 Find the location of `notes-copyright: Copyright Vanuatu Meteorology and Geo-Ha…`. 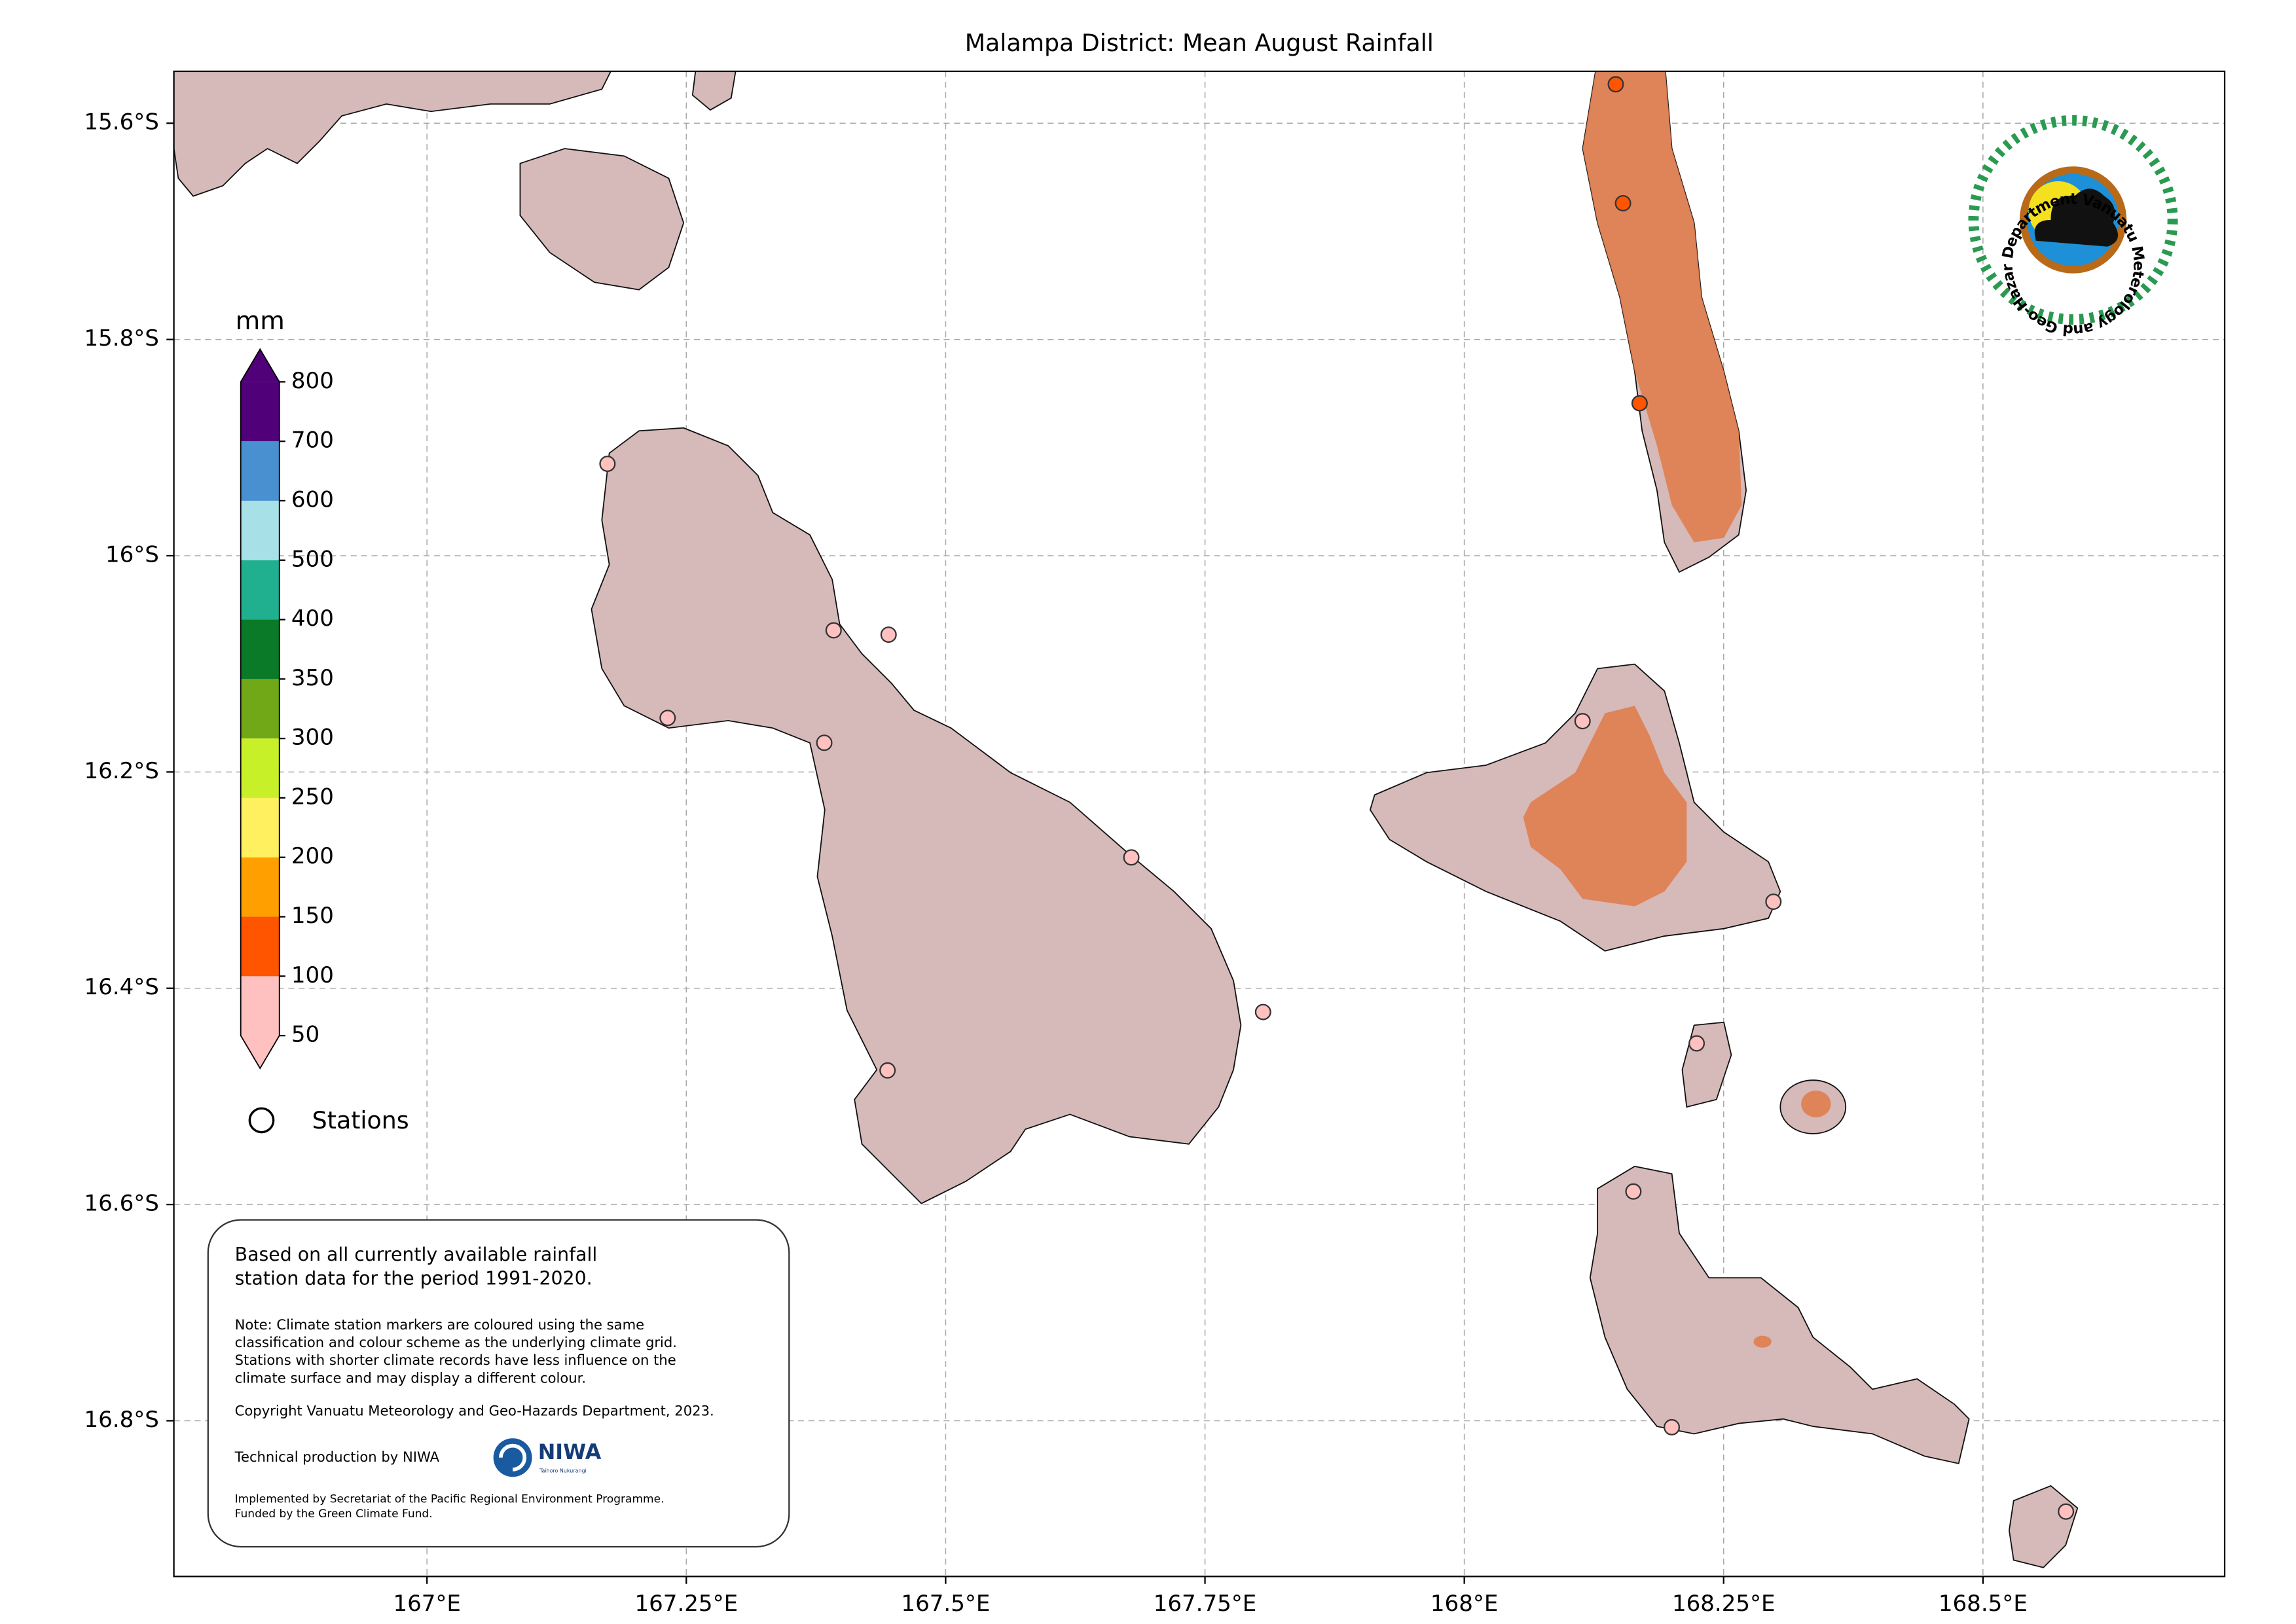

notes-copyright: Copyright Vanuatu Meteorology and Geo-Ha… is located at coordinates (474, 1410).